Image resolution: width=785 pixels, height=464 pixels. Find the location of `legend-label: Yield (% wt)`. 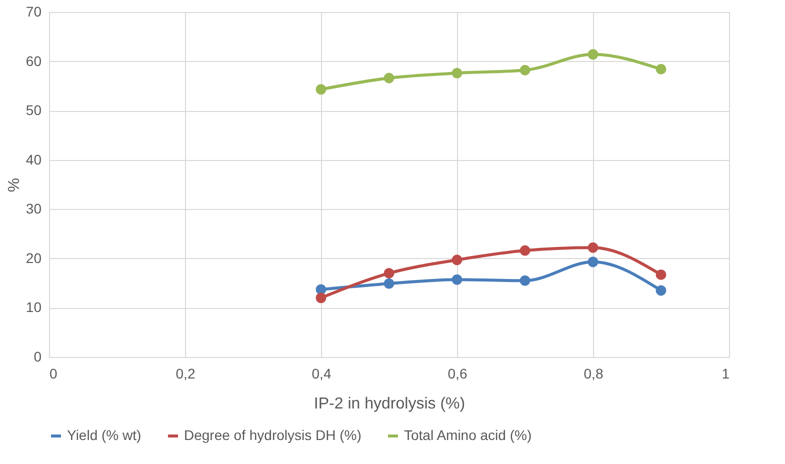

legend-label: Yield (% wt) is located at coordinates (104, 435).